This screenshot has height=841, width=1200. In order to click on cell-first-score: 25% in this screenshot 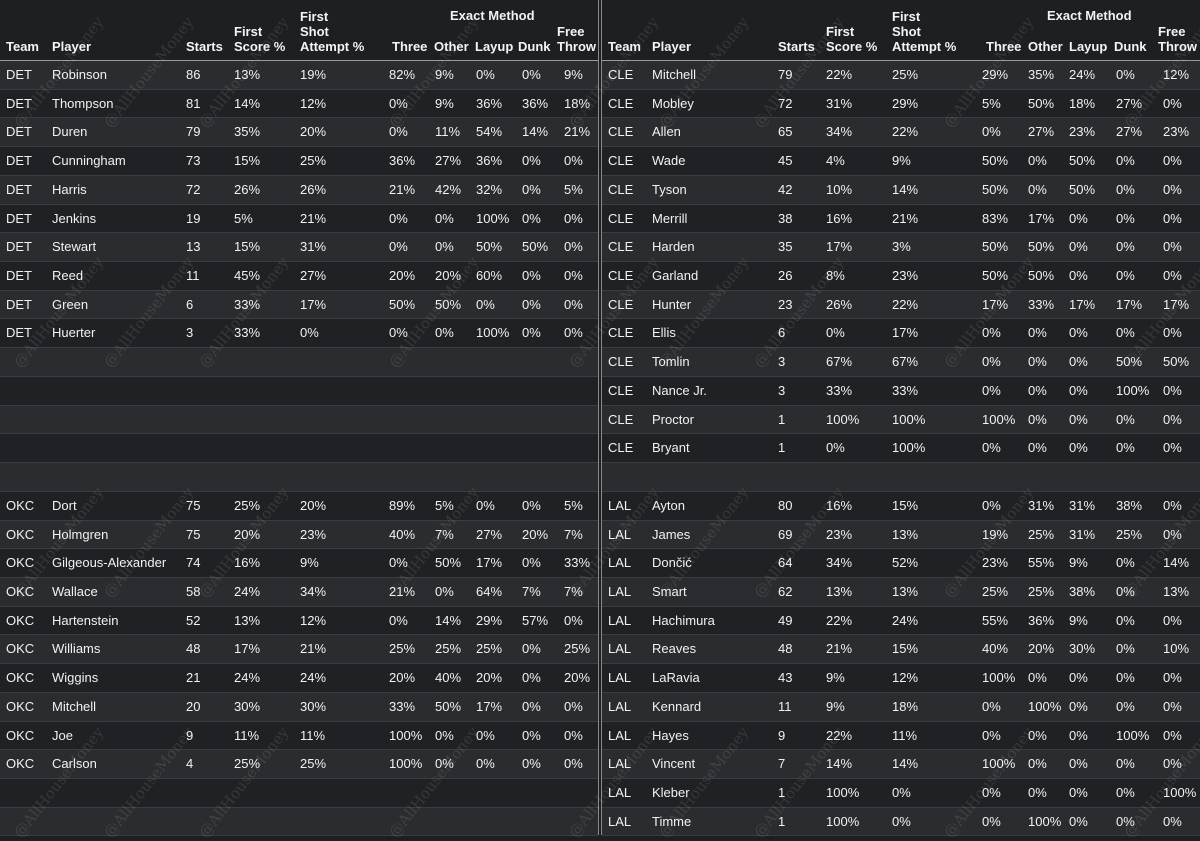, I will do `click(247, 505)`.